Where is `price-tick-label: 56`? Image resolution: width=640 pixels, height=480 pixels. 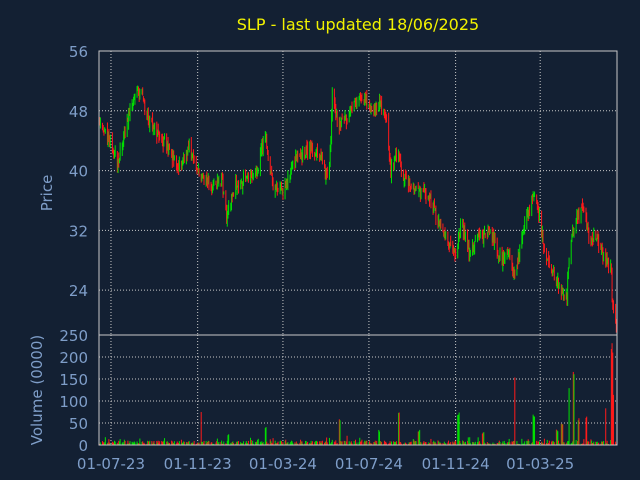
price-tick-label: 56 is located at coordinates (78, 52).